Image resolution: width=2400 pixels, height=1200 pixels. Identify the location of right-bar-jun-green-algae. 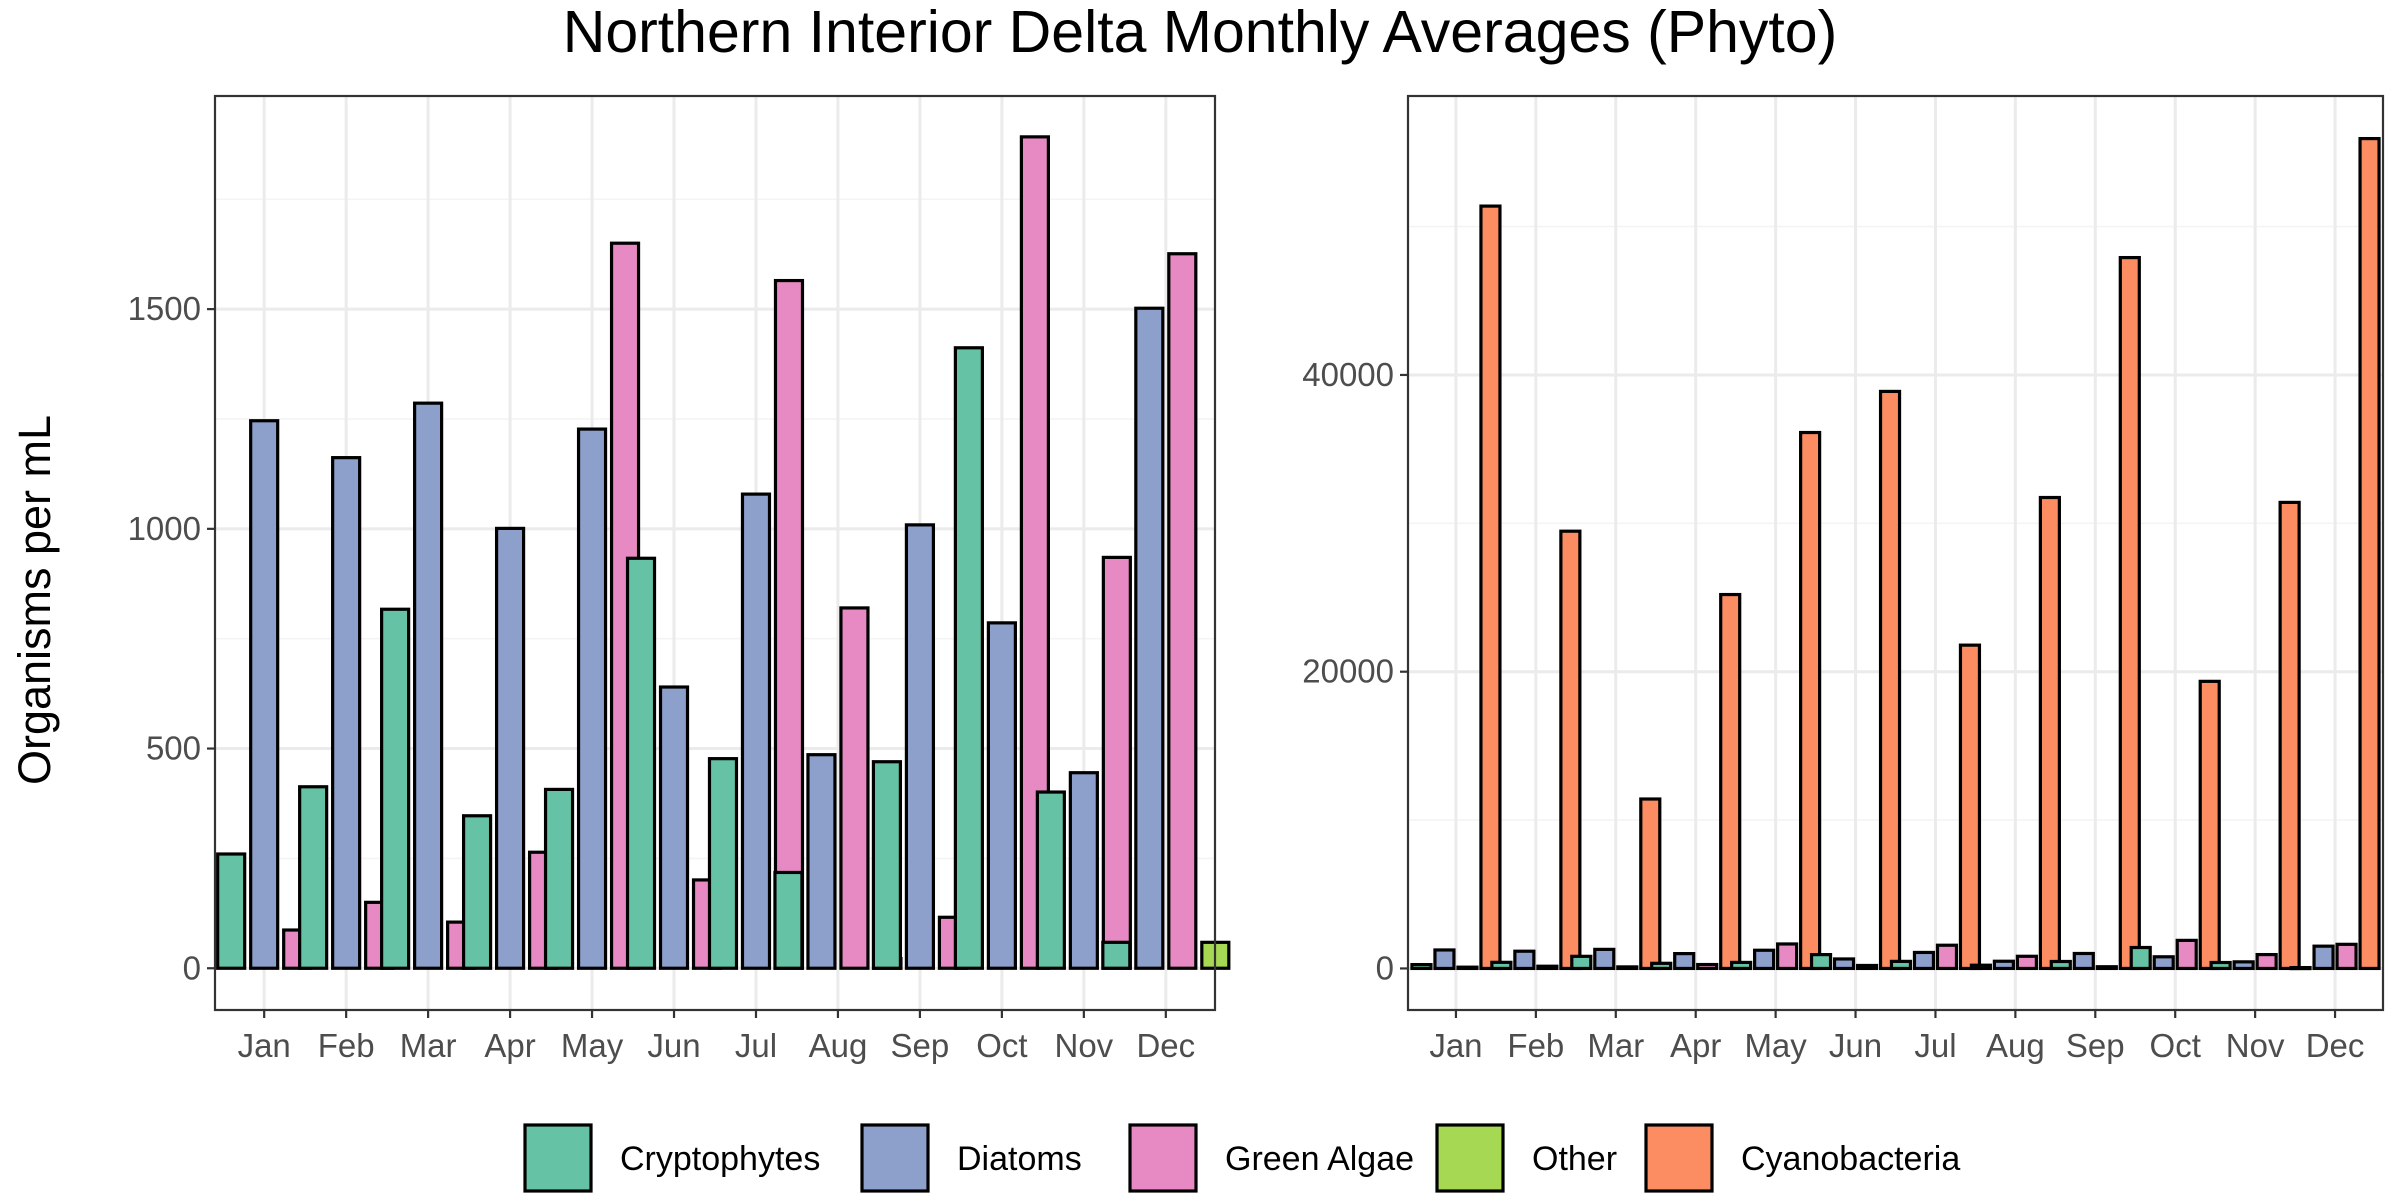
(1867, 967).